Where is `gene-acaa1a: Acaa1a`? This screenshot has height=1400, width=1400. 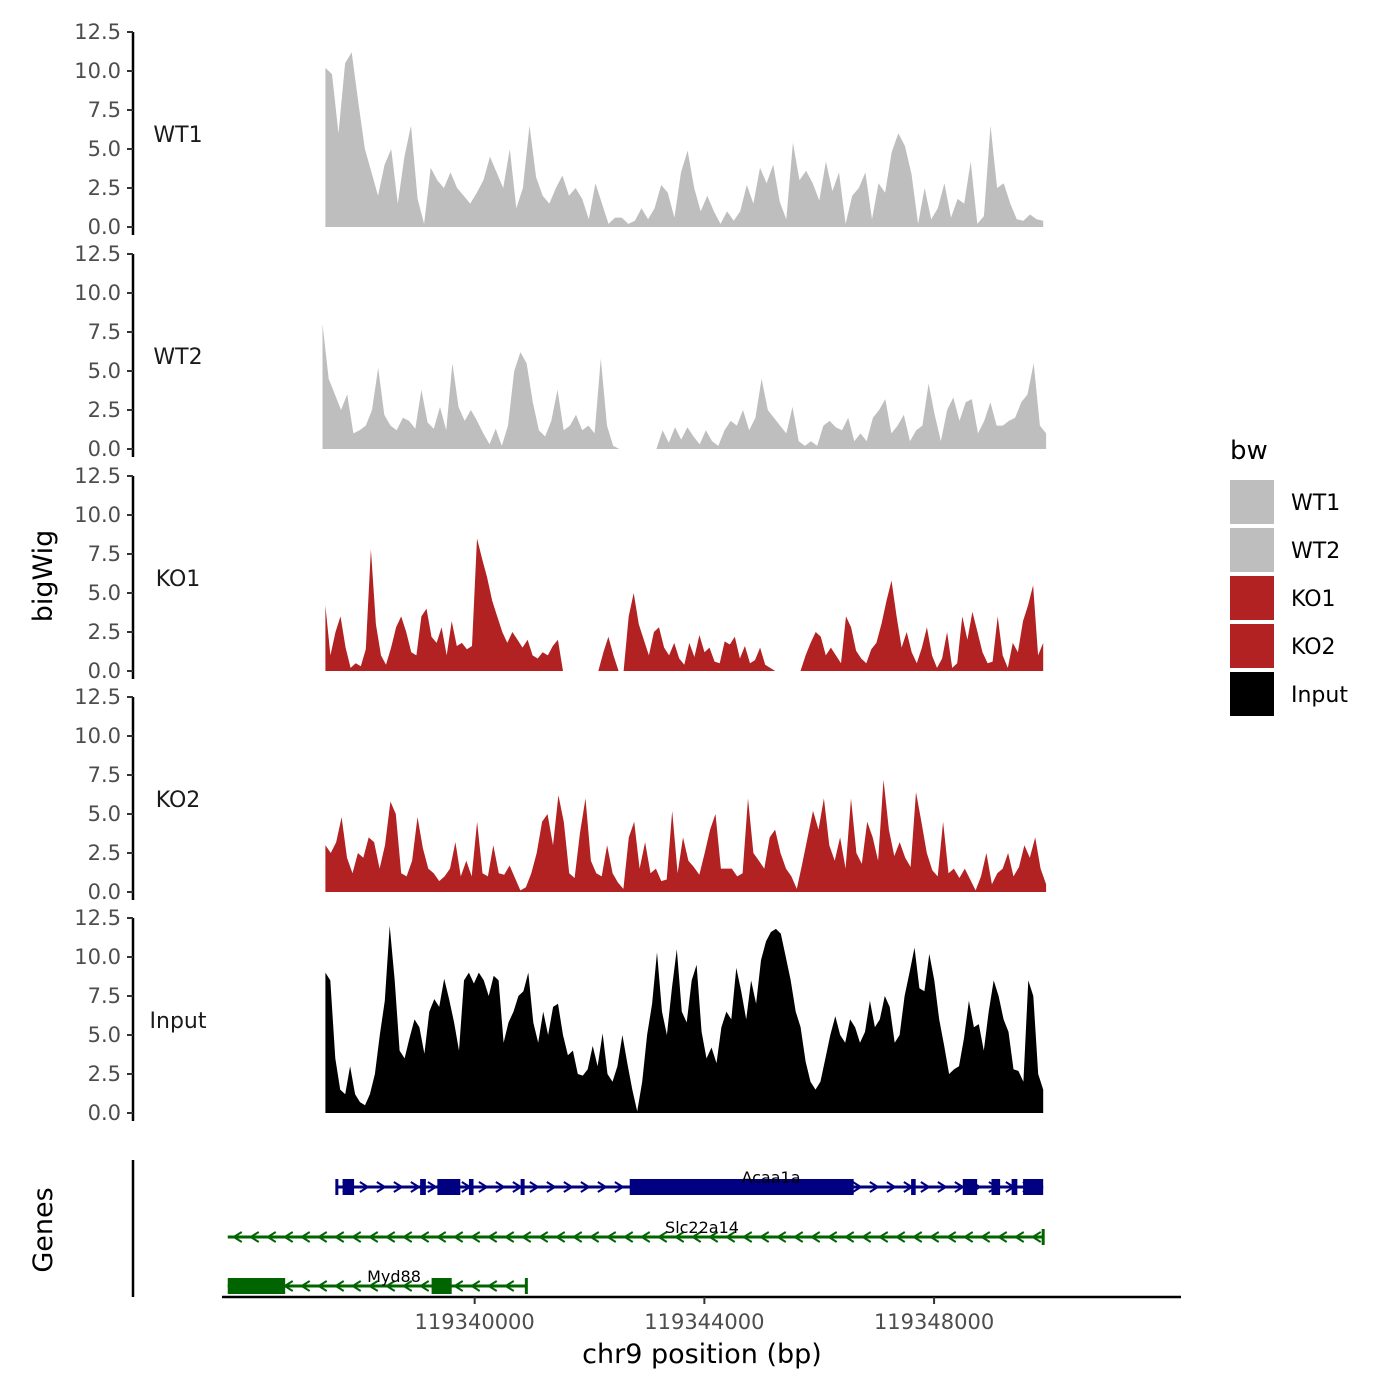 gene-acaa1a: Acaa1a is located at coordinates (689, 1181).